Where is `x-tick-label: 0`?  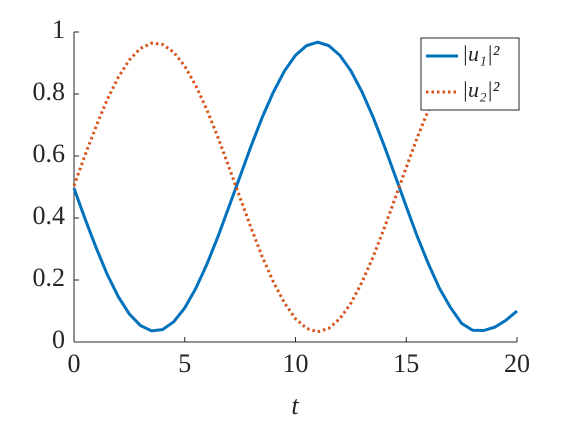 x-tick-label: 0 is located at coordinates (74, 363).